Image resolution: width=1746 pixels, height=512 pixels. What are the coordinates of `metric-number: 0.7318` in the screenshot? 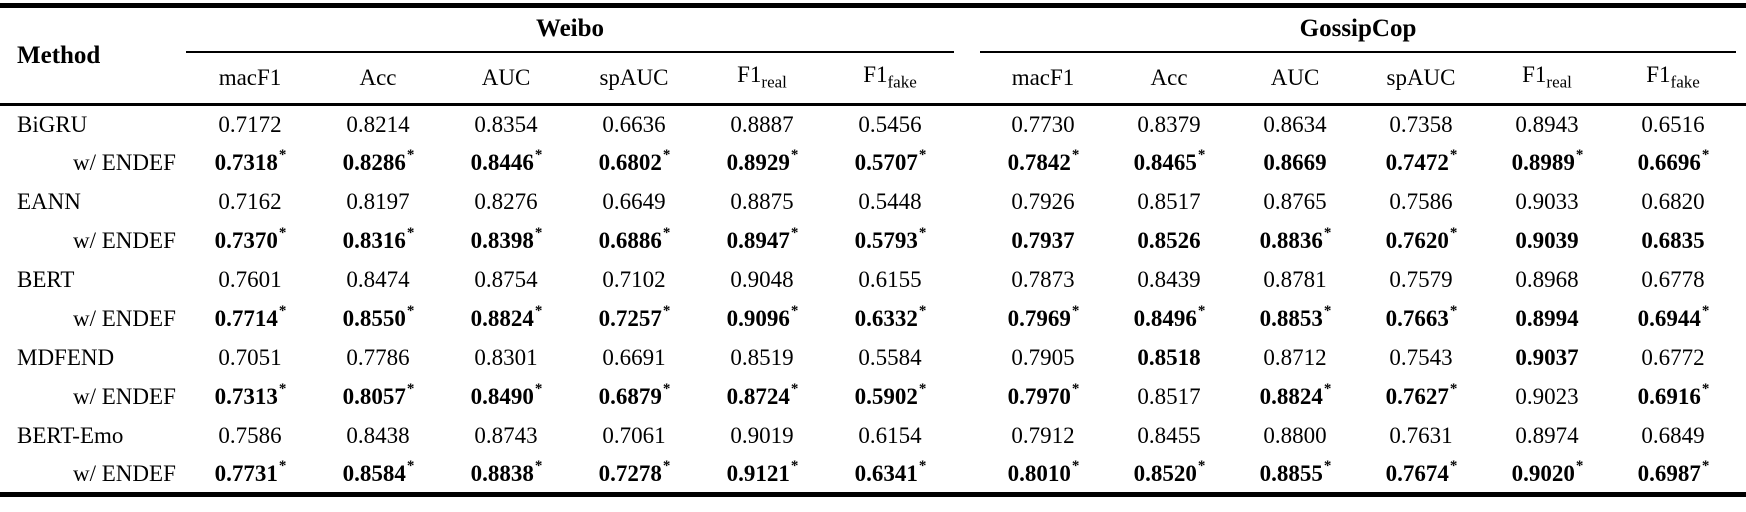 It's located at (246, 162).